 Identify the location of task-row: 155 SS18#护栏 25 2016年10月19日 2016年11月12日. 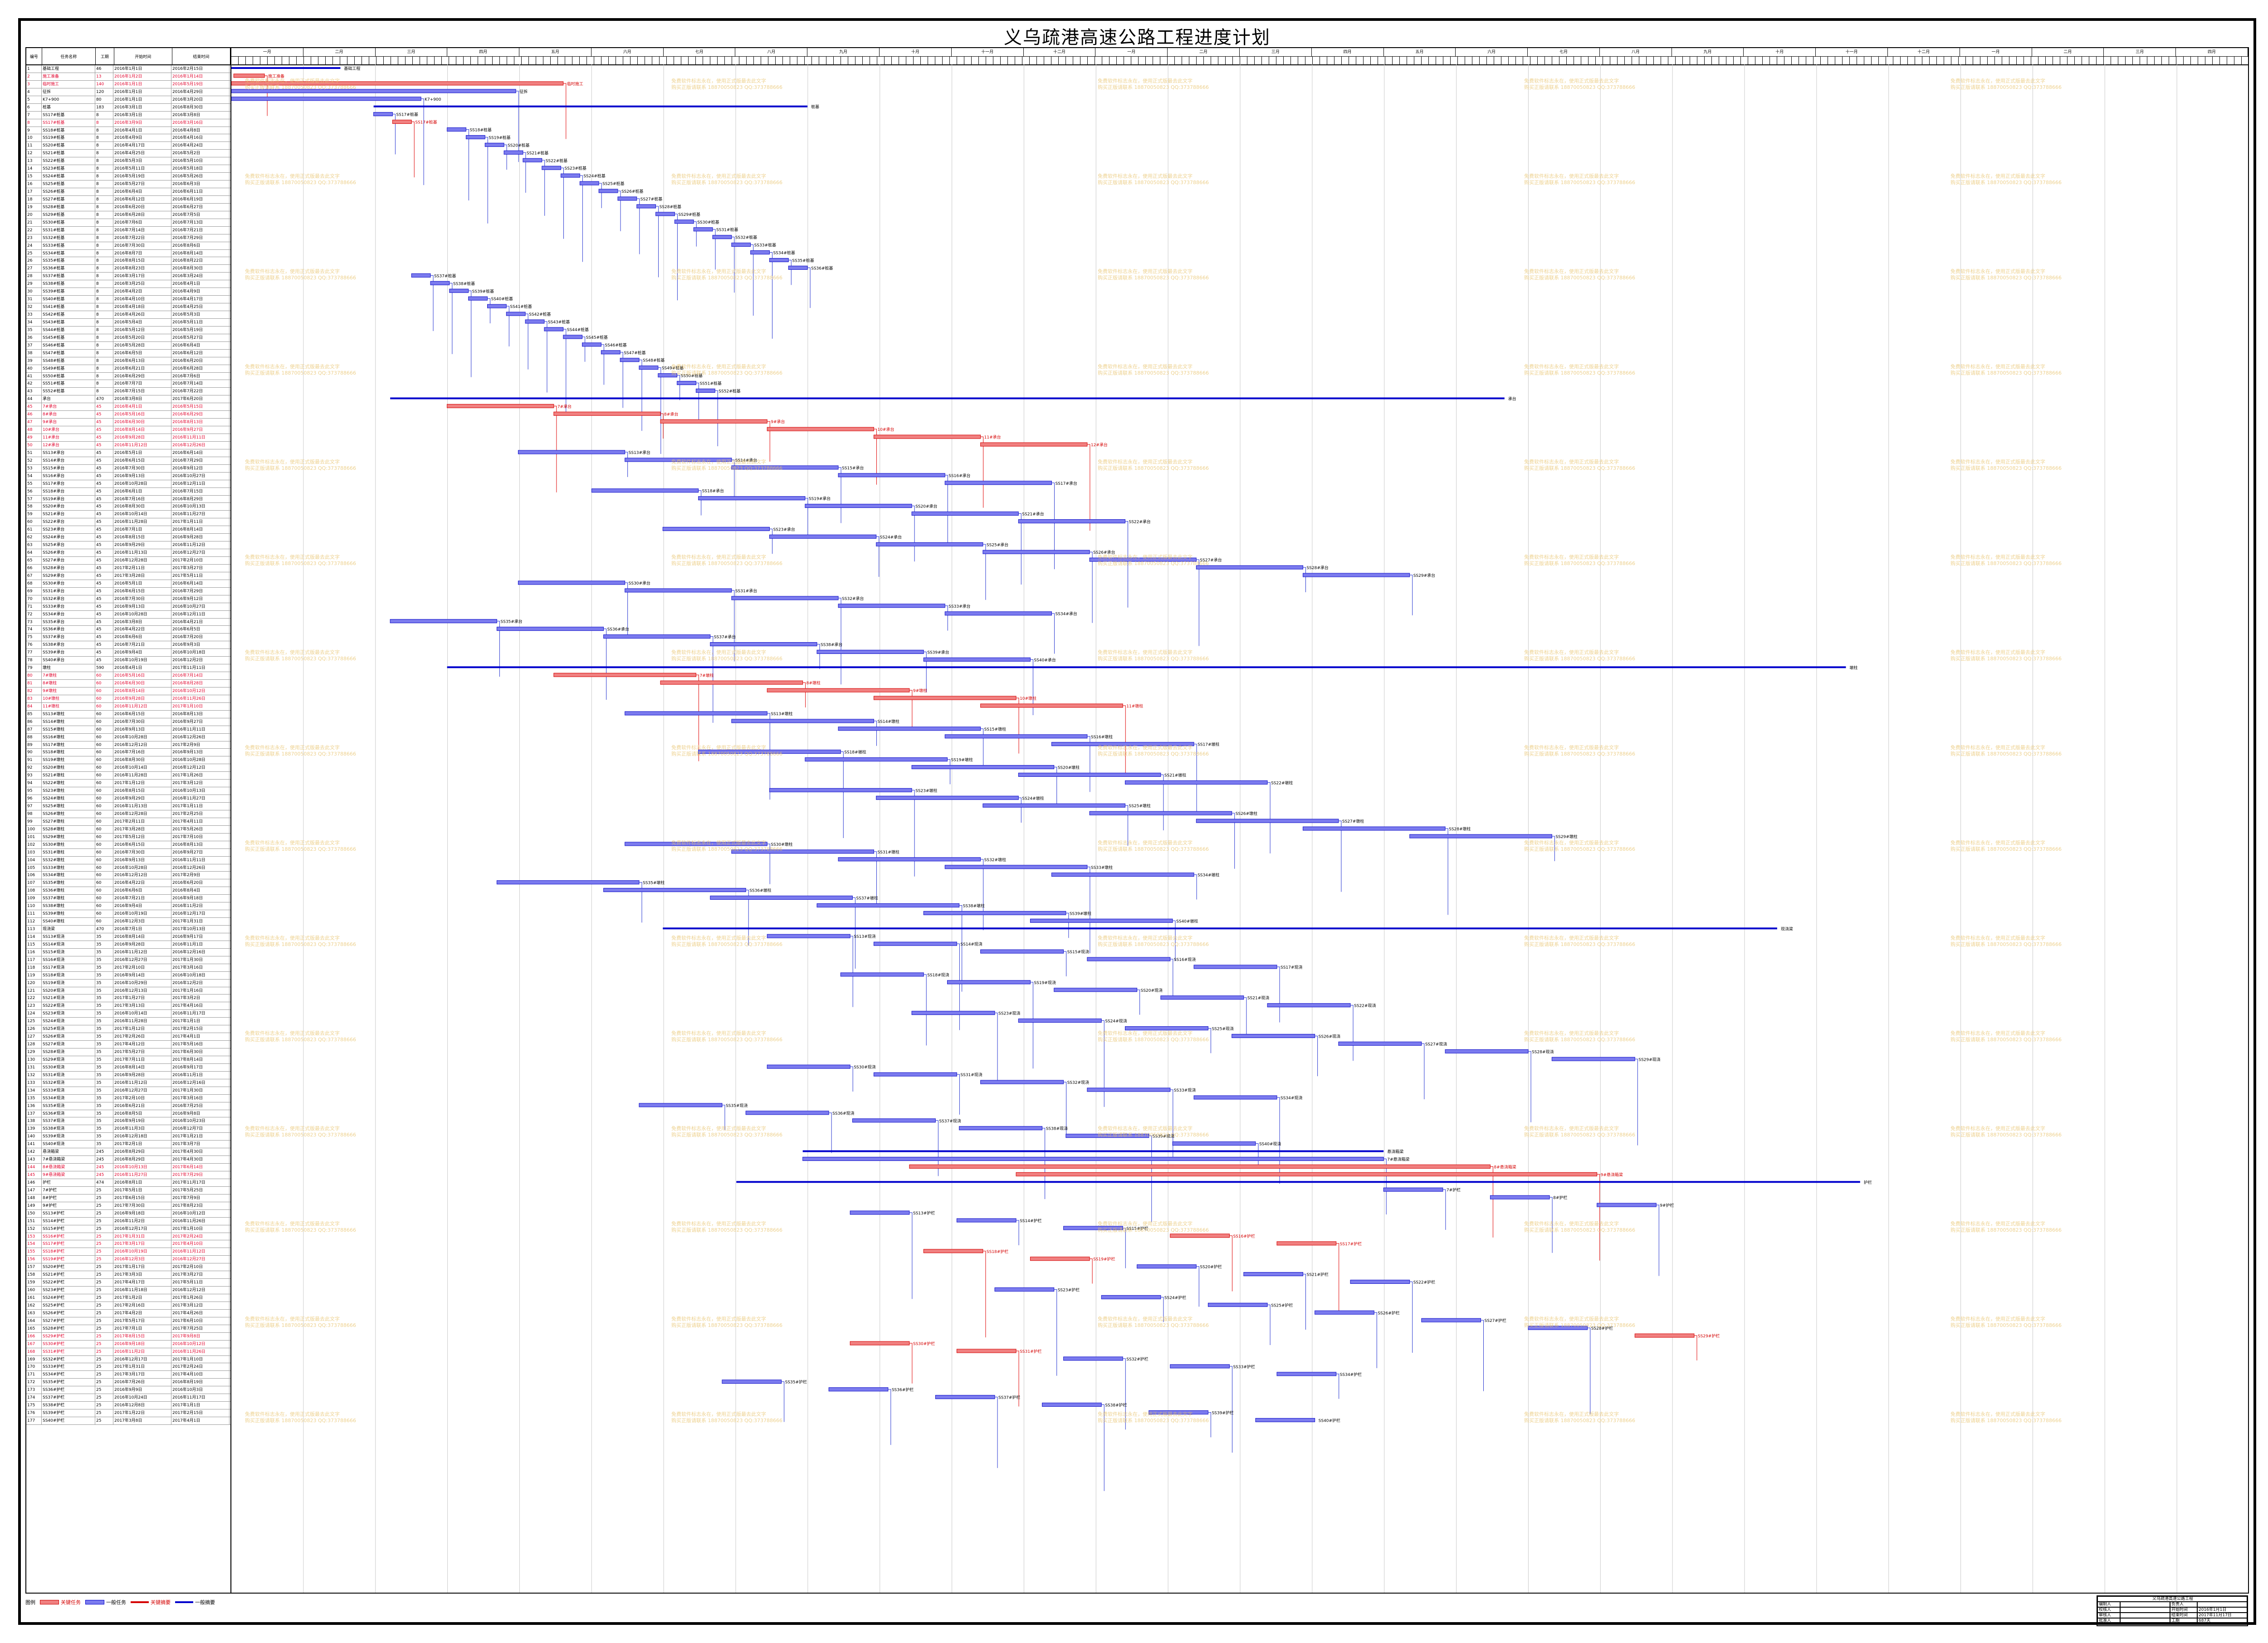
(128, 1252).